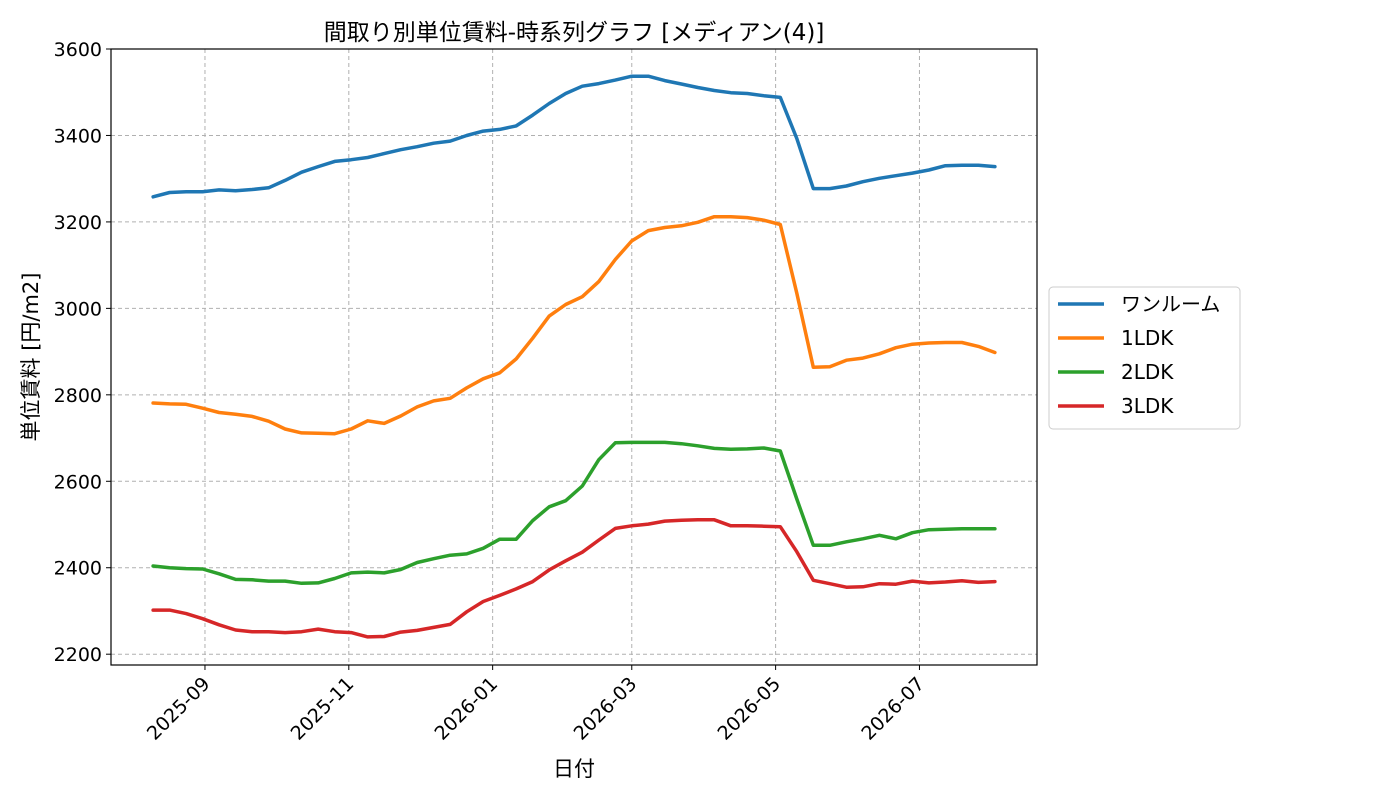 This screenshot has height=800, width=1400. What do you see at coordinates (78, 569) in the screenshot?
I see `y-tick-label: 2400` at bounding box center [78, 569].